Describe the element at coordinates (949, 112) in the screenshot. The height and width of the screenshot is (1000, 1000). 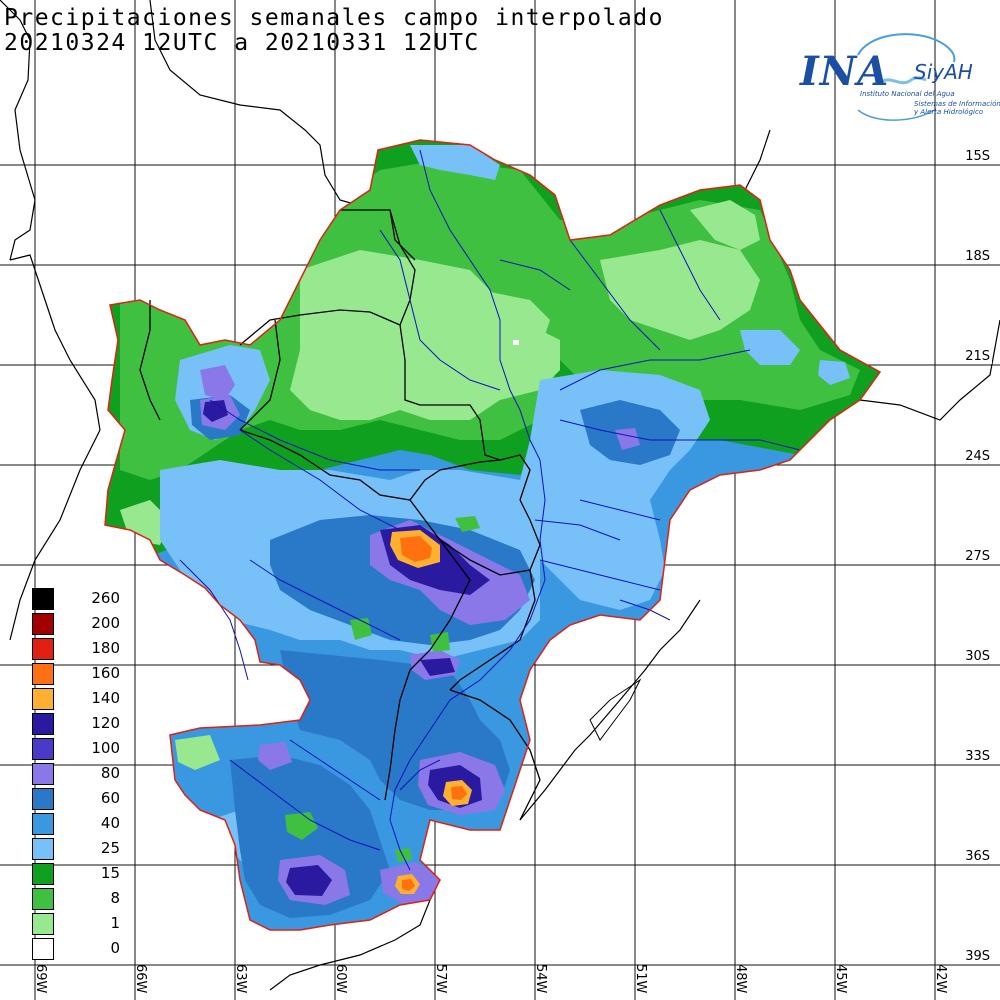
I see `logo-subtitle-2b: y Alerta Hidrológico` at that location.